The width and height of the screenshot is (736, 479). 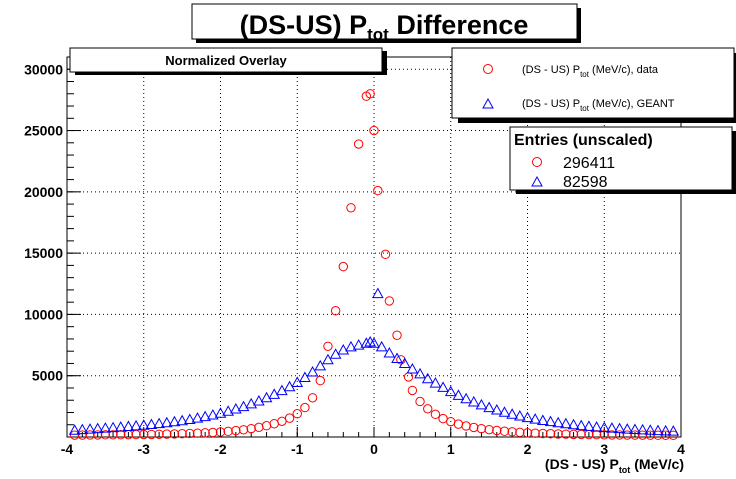 I want to click on y-tick-label: 30000, so click(x=43, y=69).